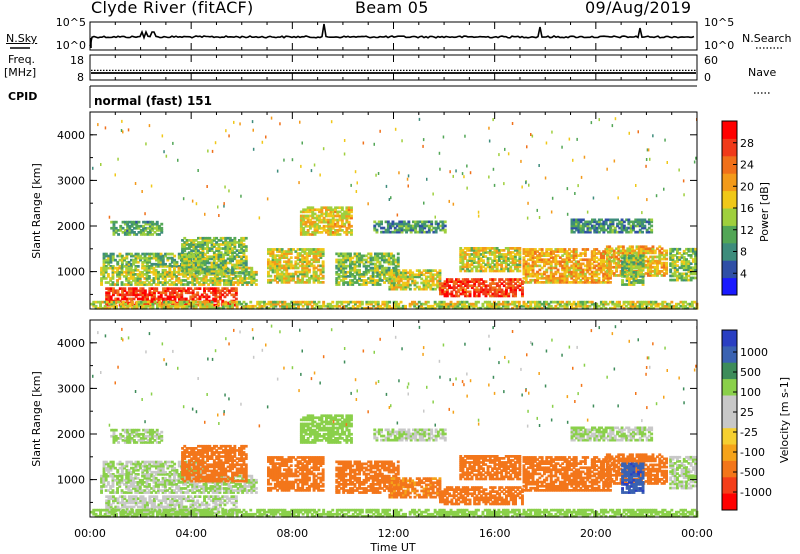 This screenshot has width=800, height=554. Describe the element at coordinates (638, 8) in the screenshot. I see `date-label: 09/Aug/2019` at that location.